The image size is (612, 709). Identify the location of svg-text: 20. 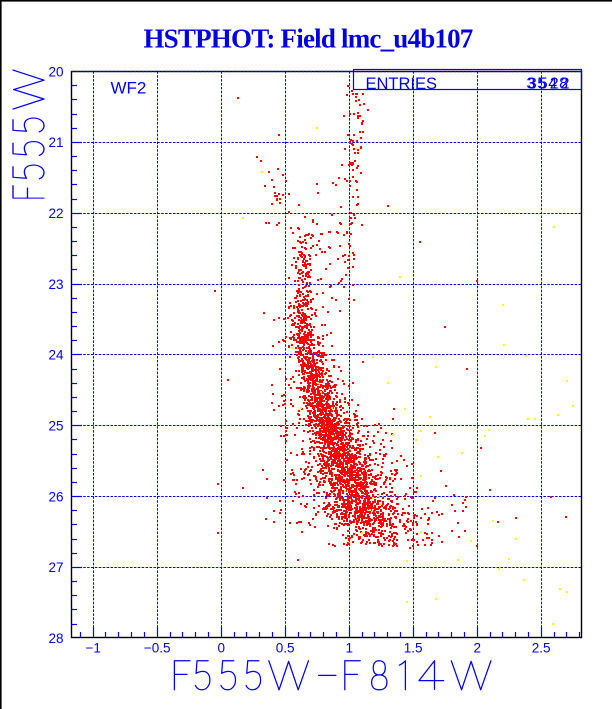
(55, 71).